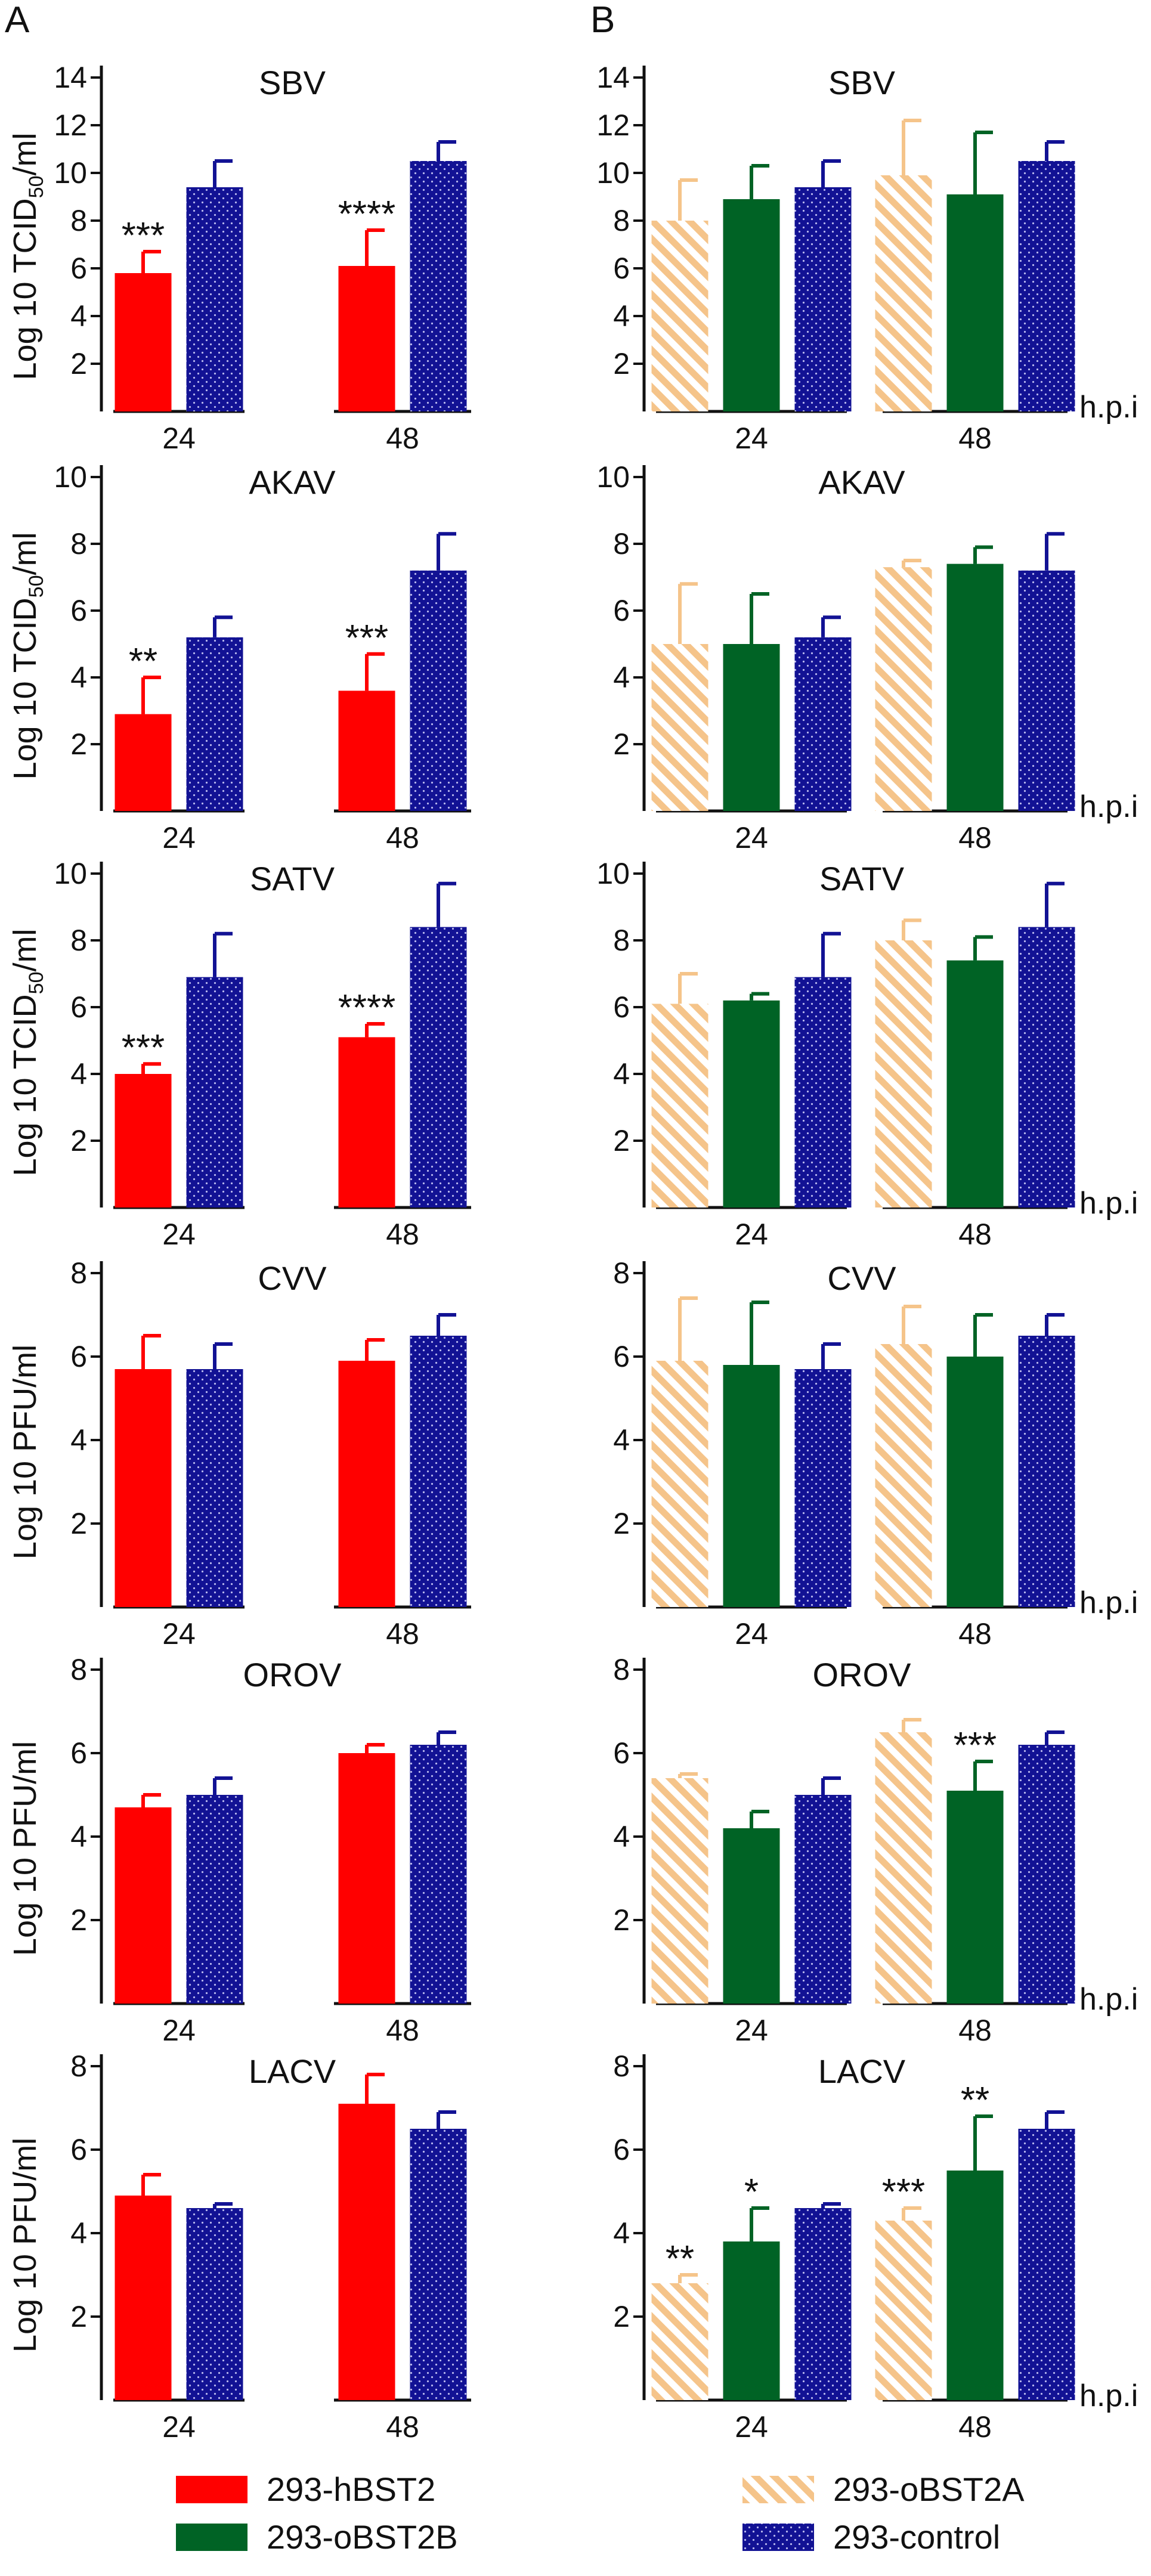  What do you see at coordinates (861, 1278) in the screenshot?
I see `chart-title: CVV` at bounding box center [861, 1278].